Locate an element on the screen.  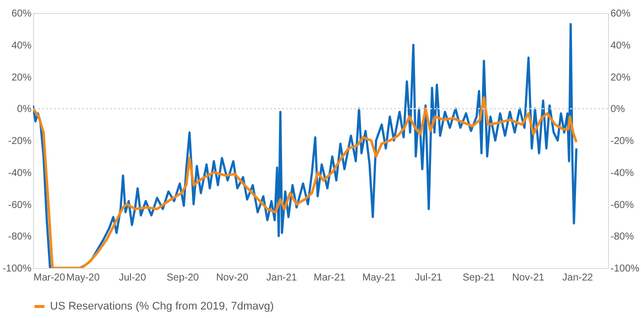
y2-tick-label: 60% is located at coordinates (620, 14).